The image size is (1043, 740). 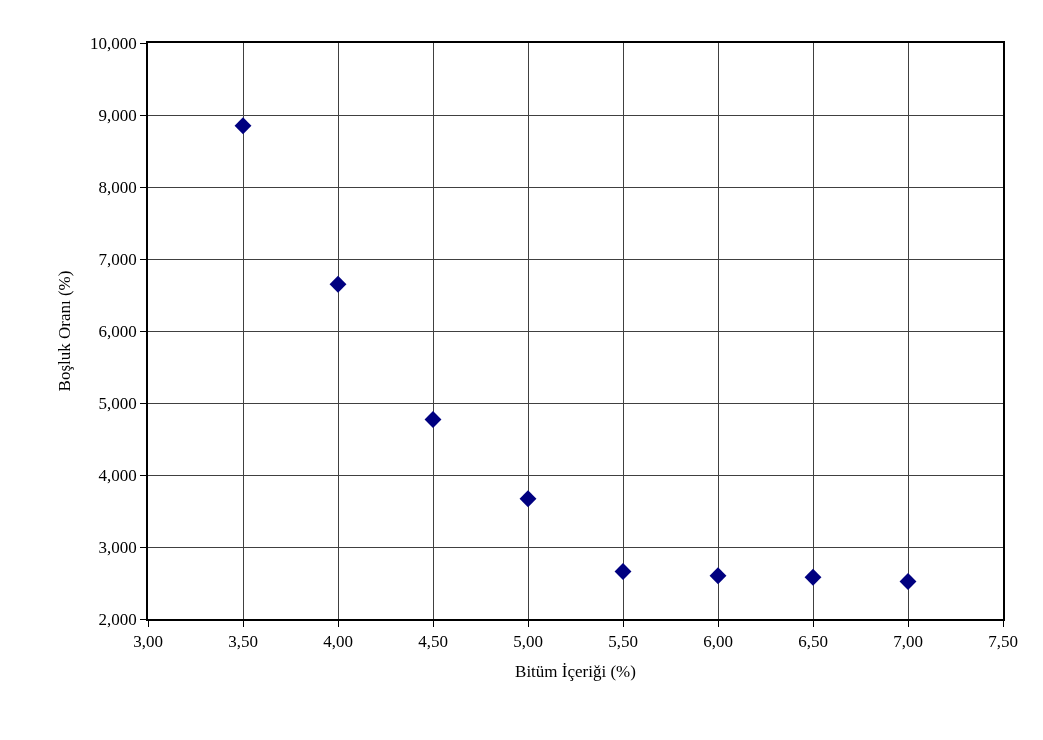 What do you see at coordinates (338, 642) in the screenshot?
I see `x-tick-label: 4,00` at bounding box center [338, 642].